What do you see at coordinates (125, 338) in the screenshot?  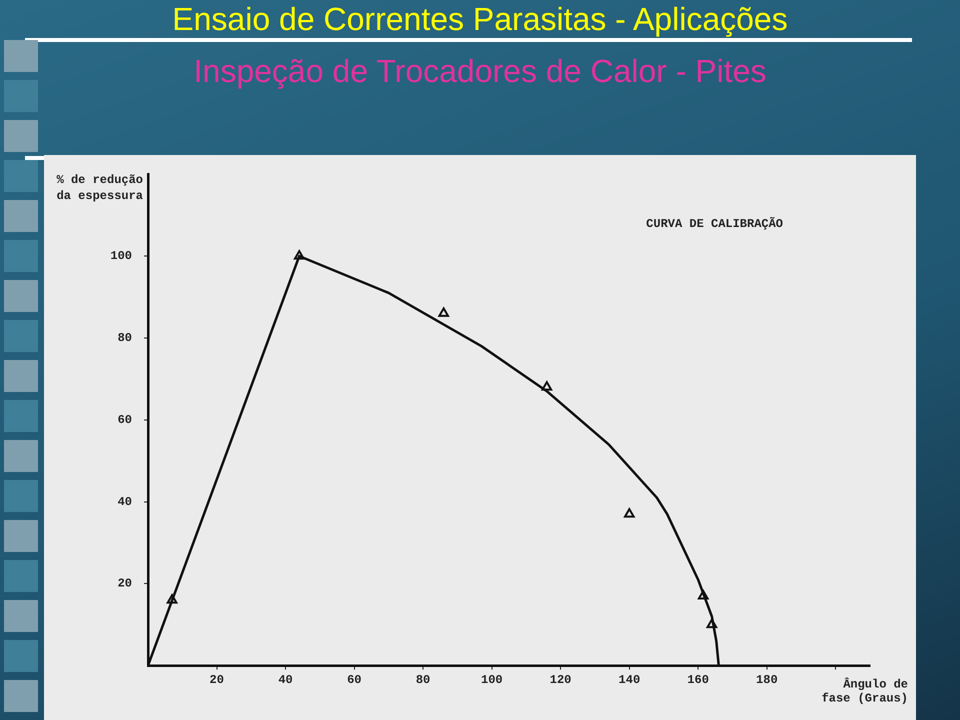 I see `y-tick-label: 80` at bounding box center [125, 338].